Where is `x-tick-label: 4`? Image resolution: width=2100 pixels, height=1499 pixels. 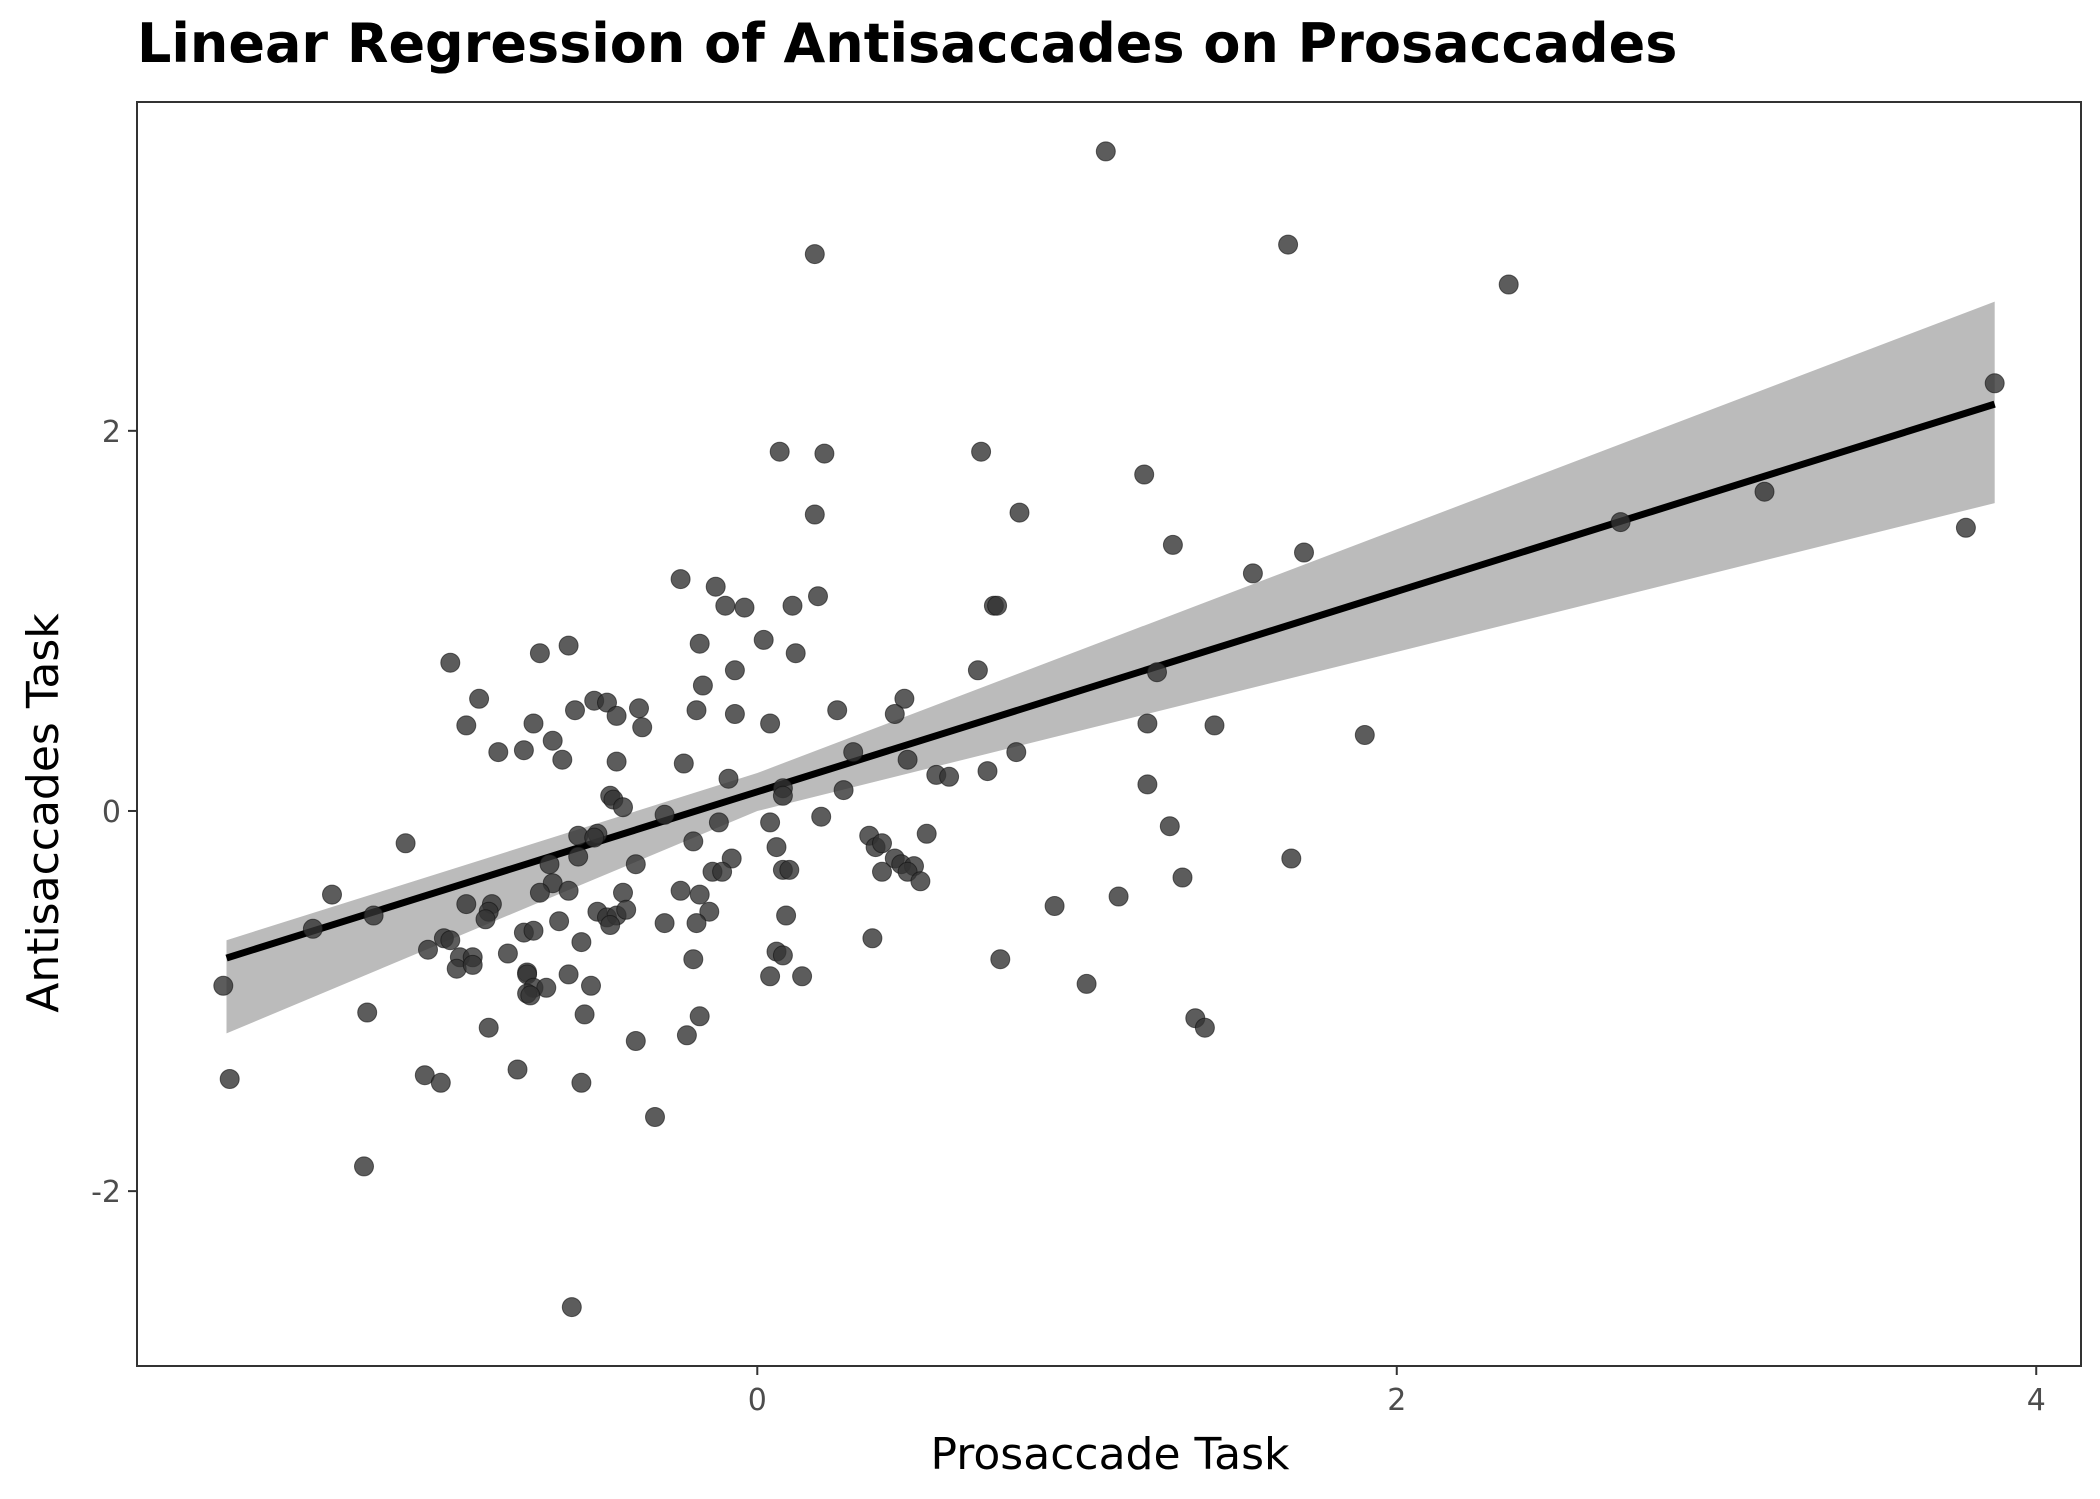
x-tick-label: 4 is located at coordinates (2036, 1400).